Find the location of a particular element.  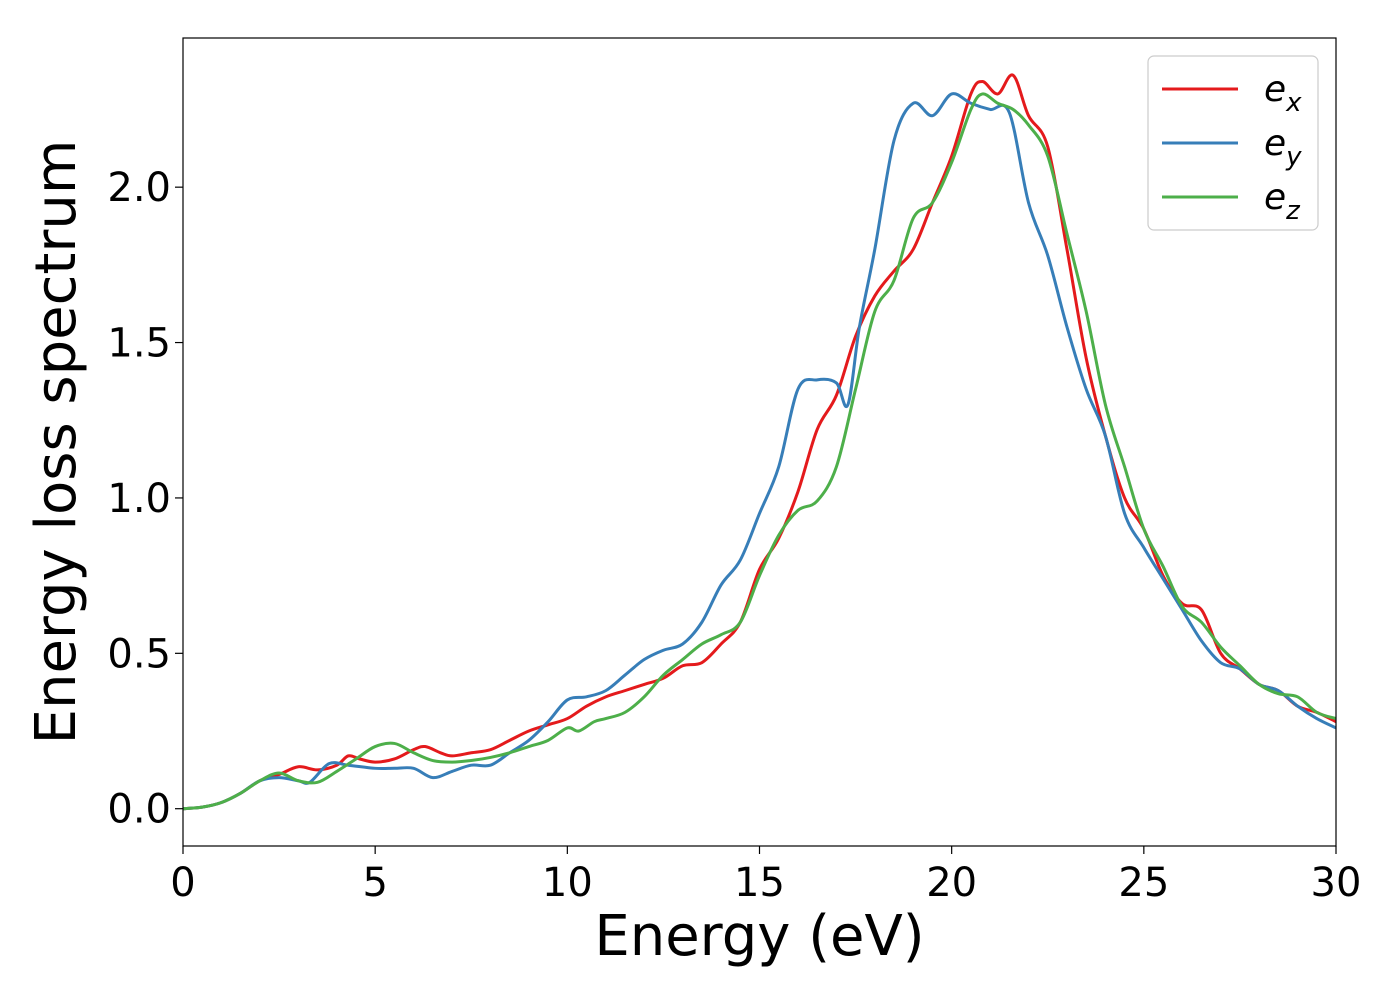

x-tick-label: 25 is located at coordinates (1143, 883).